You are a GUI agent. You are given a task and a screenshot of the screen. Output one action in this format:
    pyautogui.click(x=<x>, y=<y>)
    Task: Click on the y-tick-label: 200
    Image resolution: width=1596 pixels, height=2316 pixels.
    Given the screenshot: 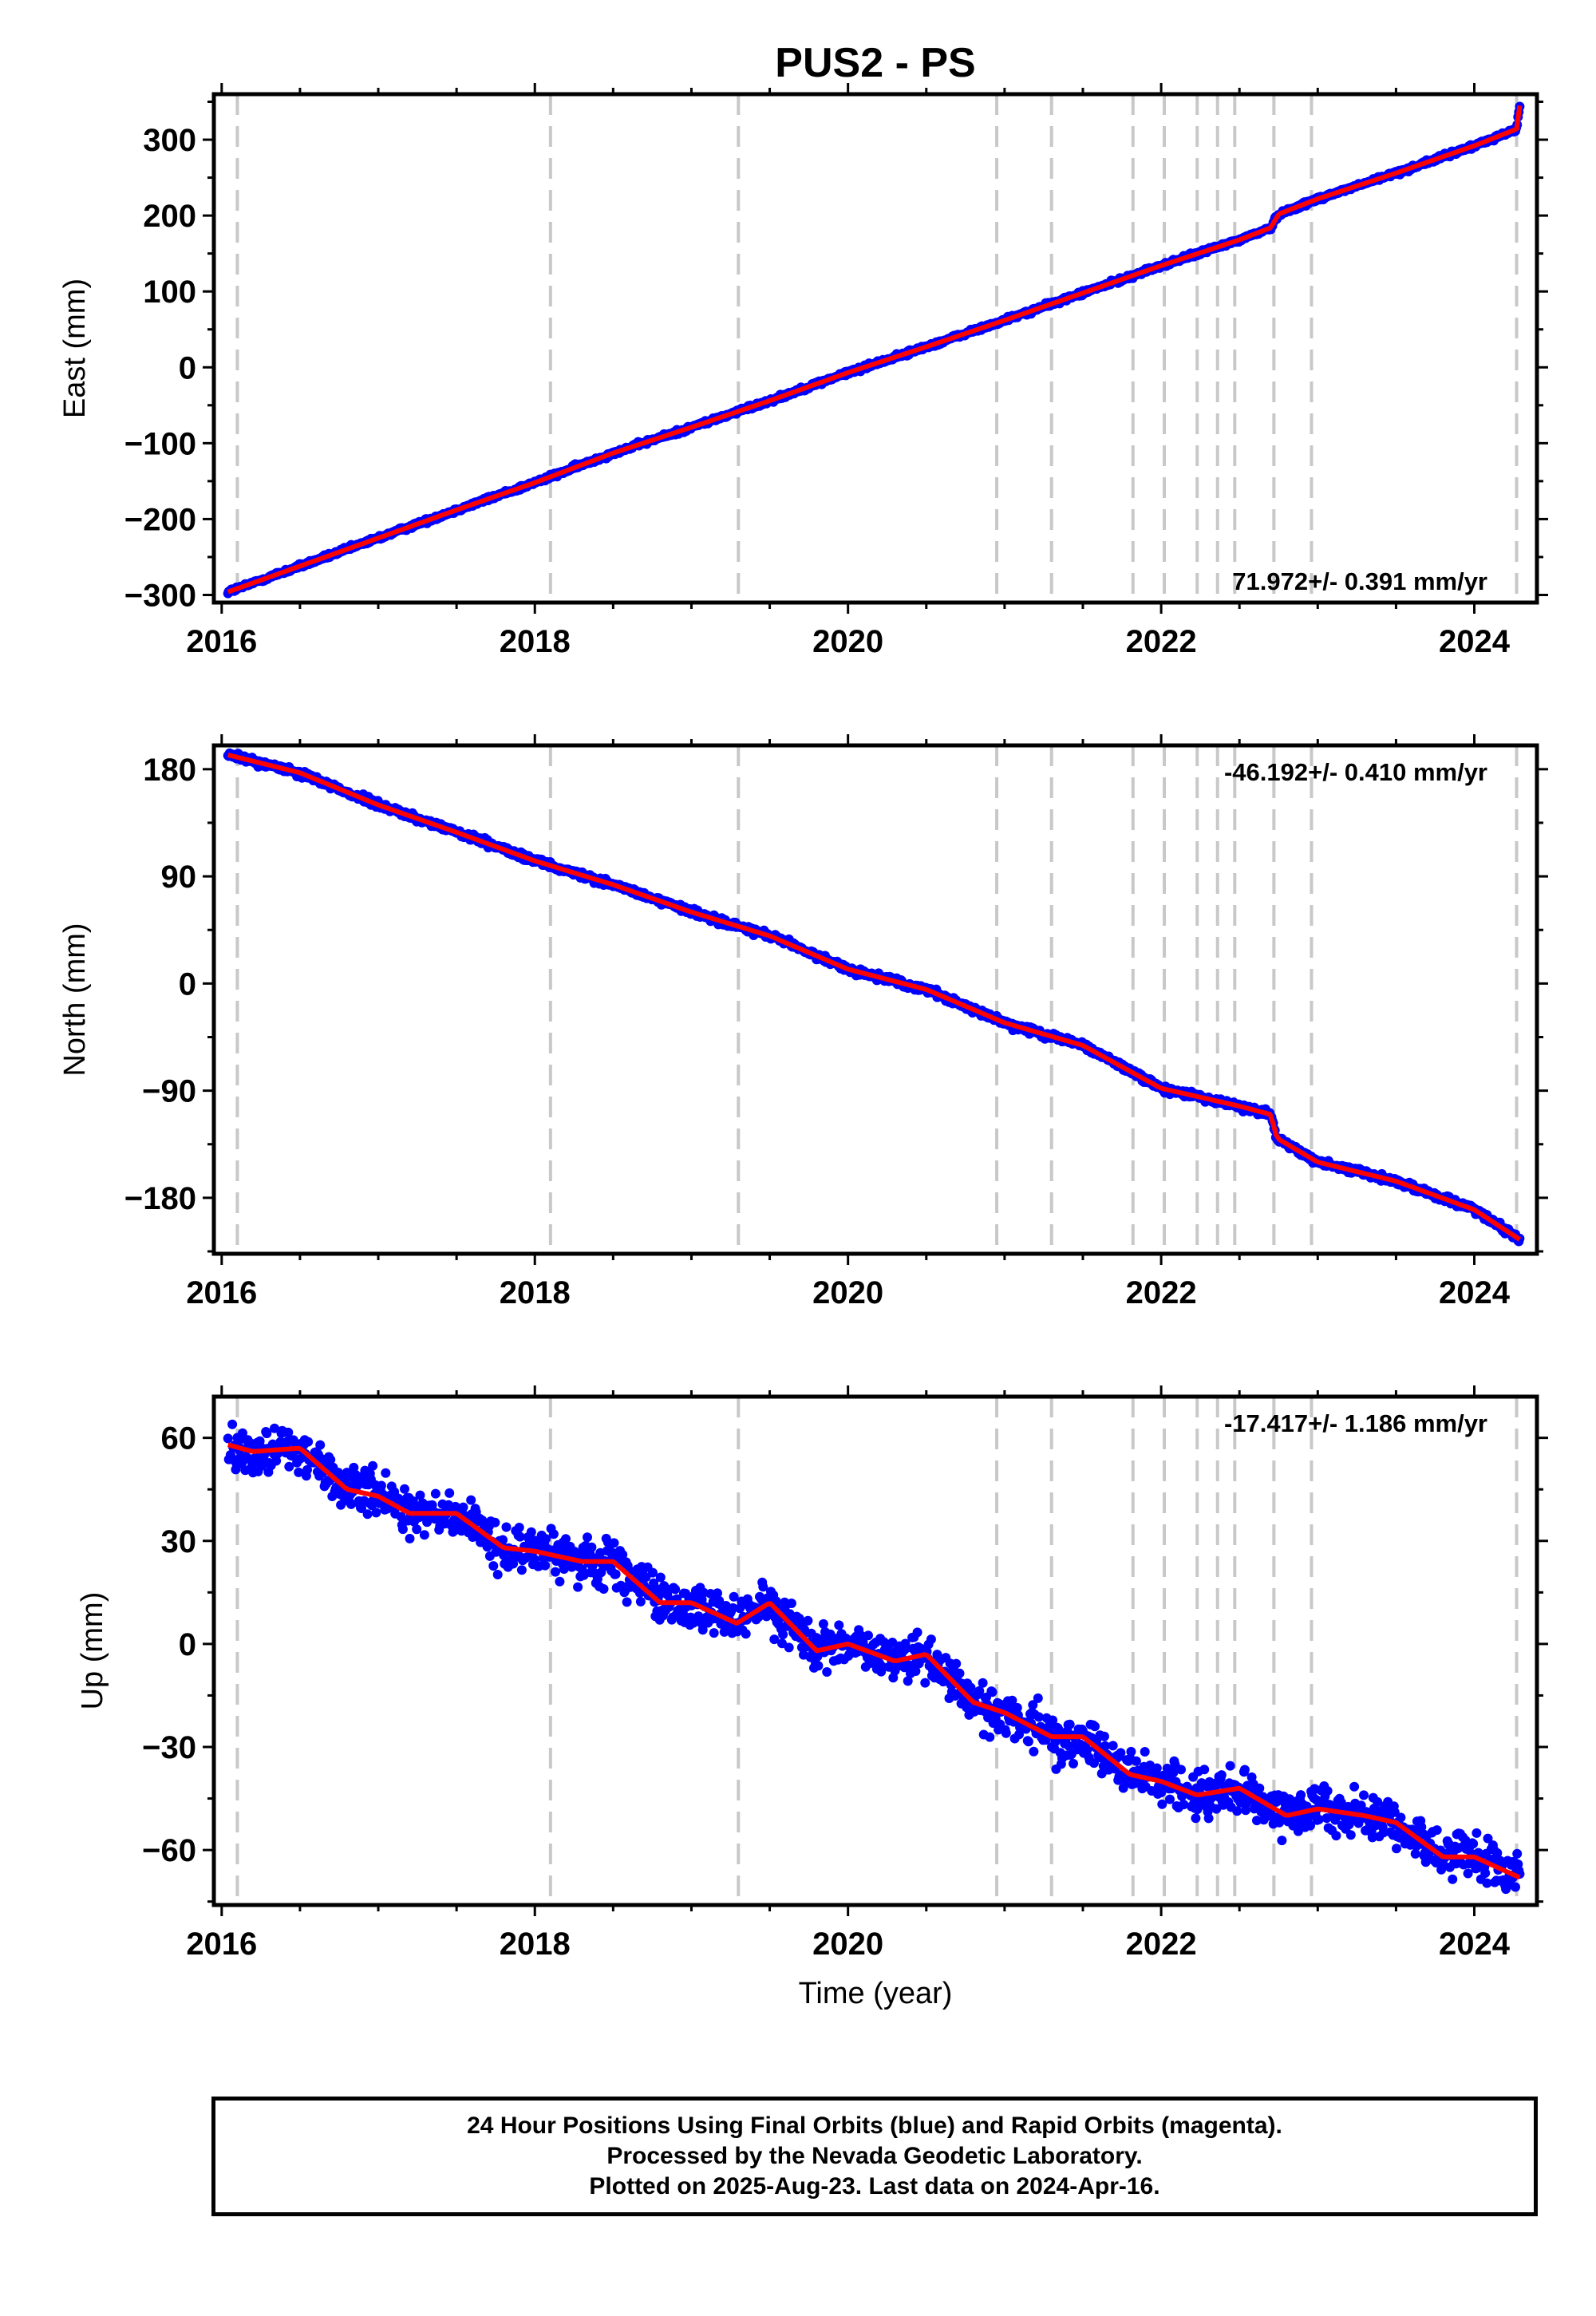 What is the action you would take?
    pyautogui.click(x=169, y=216)
    